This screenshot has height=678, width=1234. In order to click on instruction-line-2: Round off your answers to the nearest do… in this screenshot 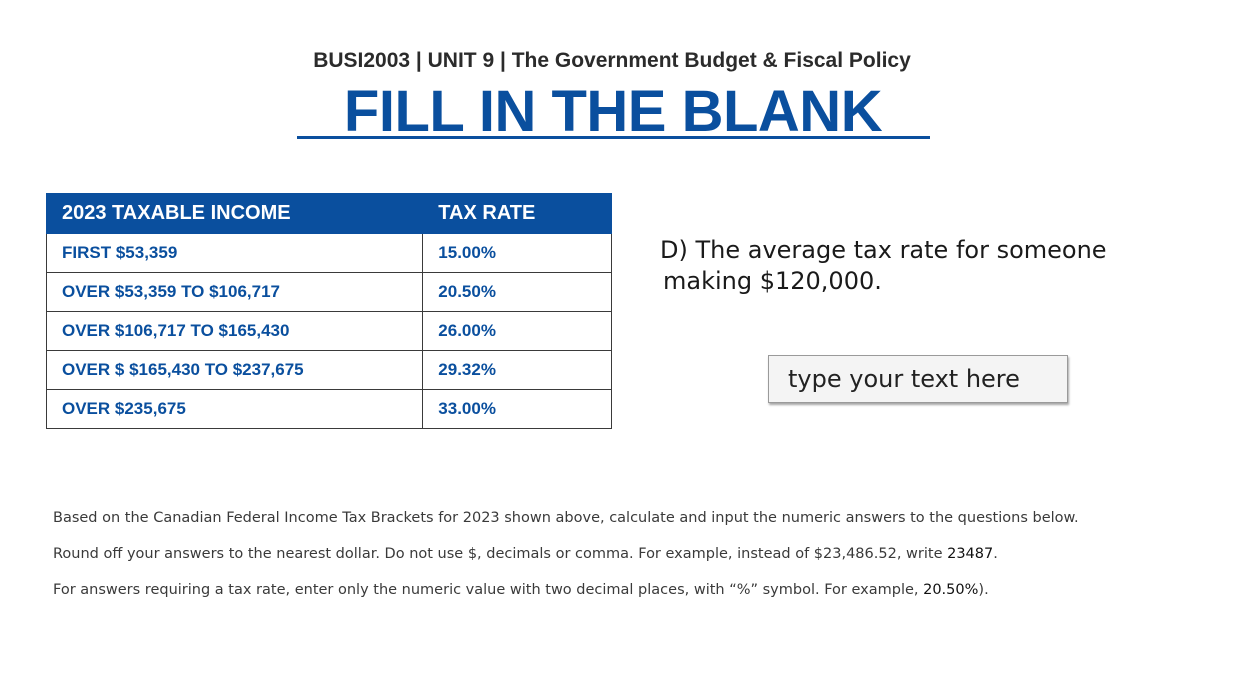, I will do `click(628, 564)`.